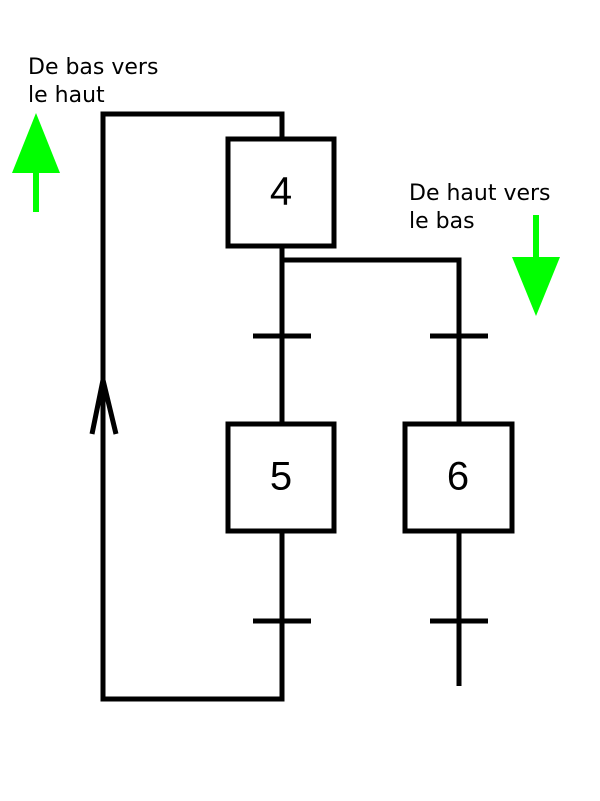  Describe the element at coordinates (104, 407) in the screenshot. I see `loop-back-arrowhead` at that location.